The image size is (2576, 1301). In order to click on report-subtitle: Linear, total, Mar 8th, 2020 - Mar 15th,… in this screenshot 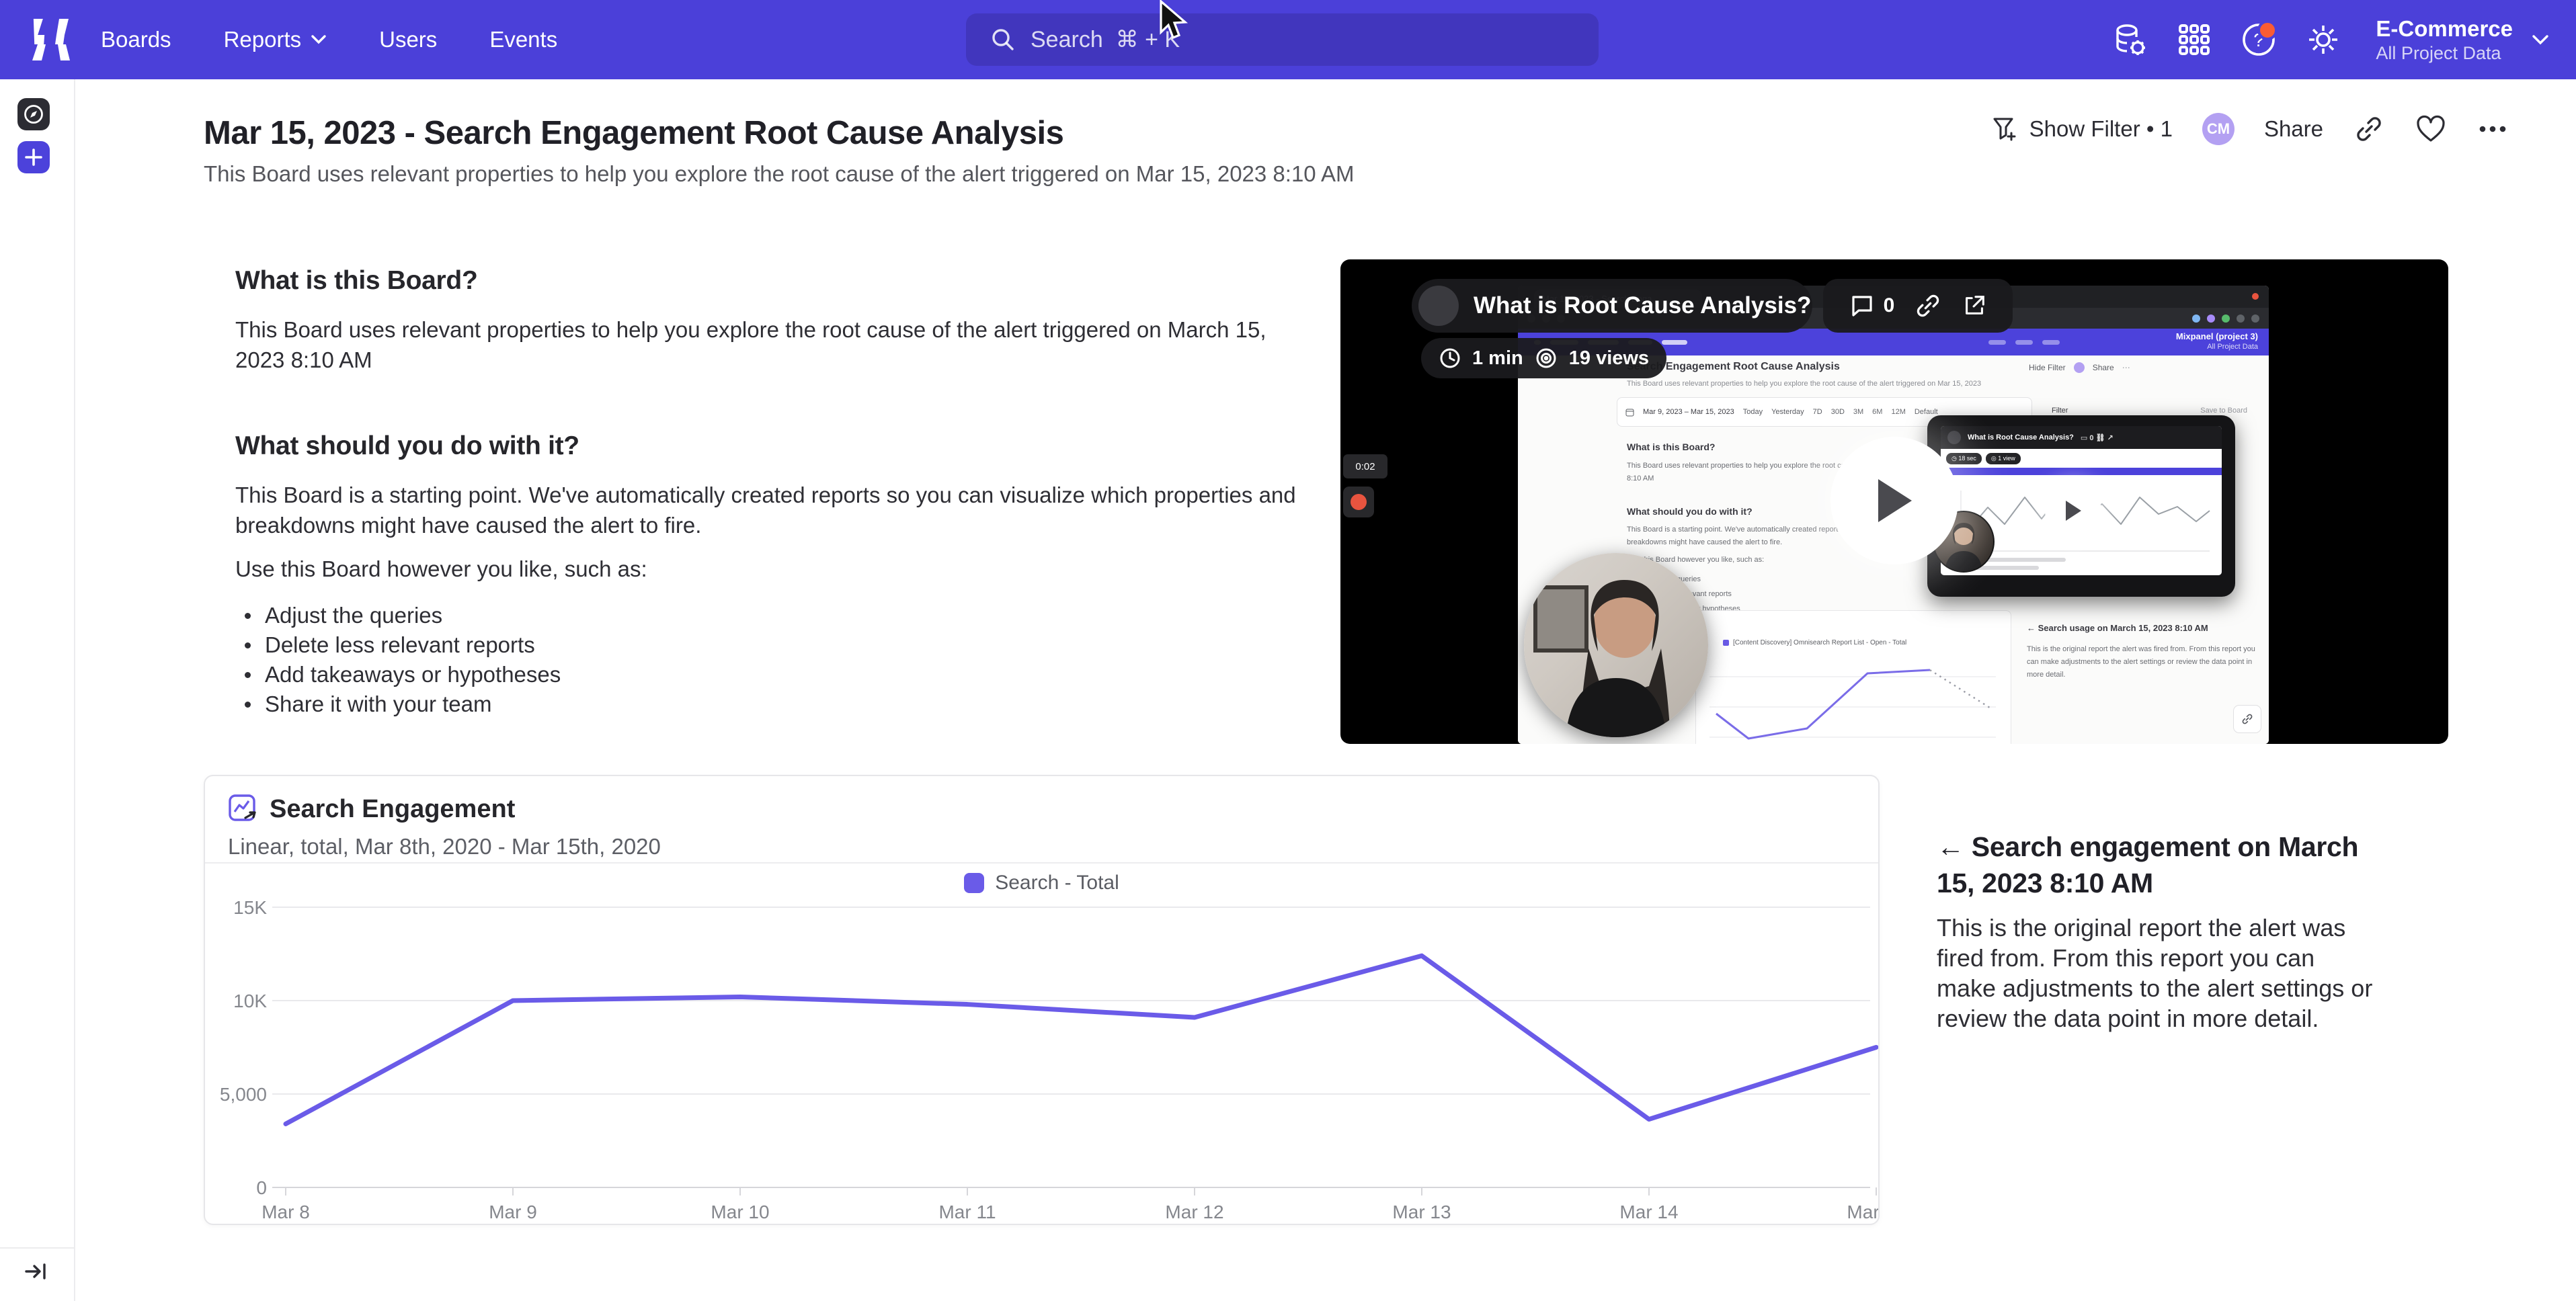, I will do `click(444, 847)`.